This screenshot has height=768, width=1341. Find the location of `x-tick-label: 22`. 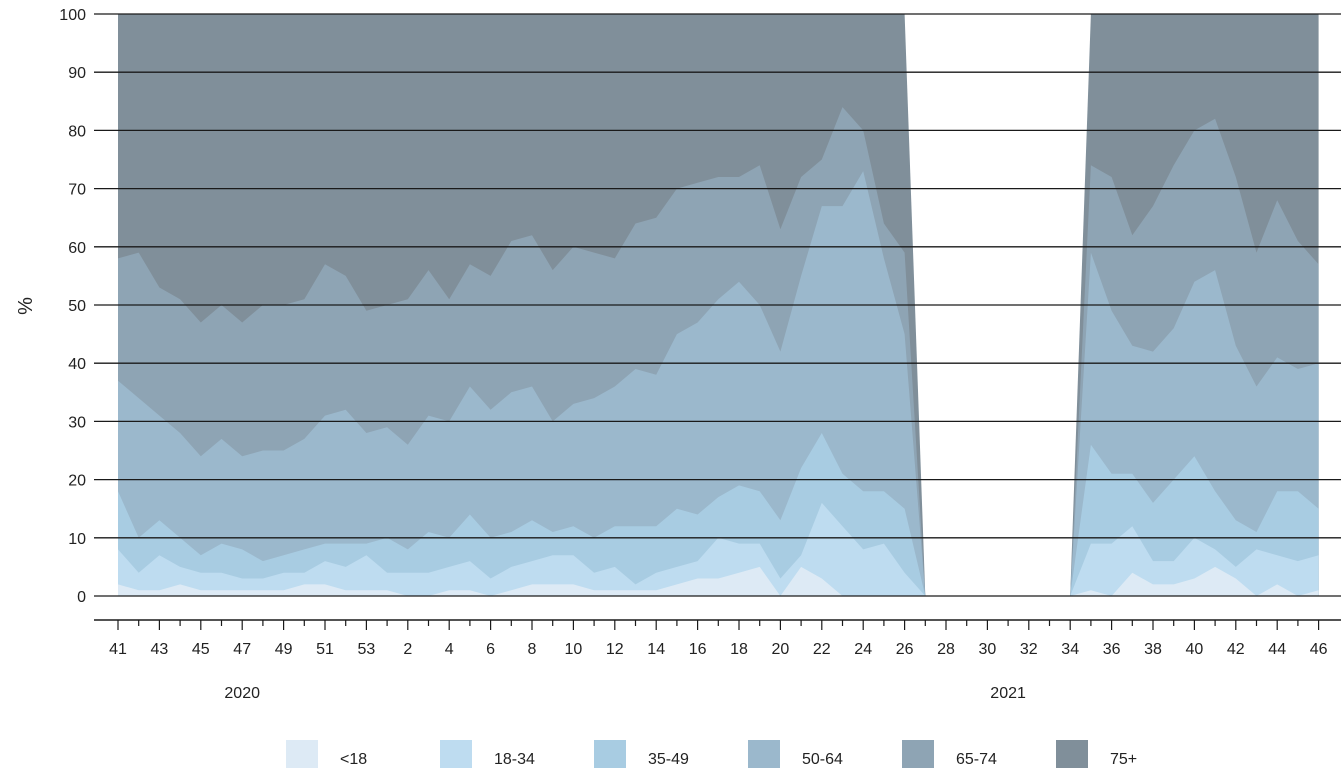

x-tick-label: 22 is located at coordinates (822, 649).